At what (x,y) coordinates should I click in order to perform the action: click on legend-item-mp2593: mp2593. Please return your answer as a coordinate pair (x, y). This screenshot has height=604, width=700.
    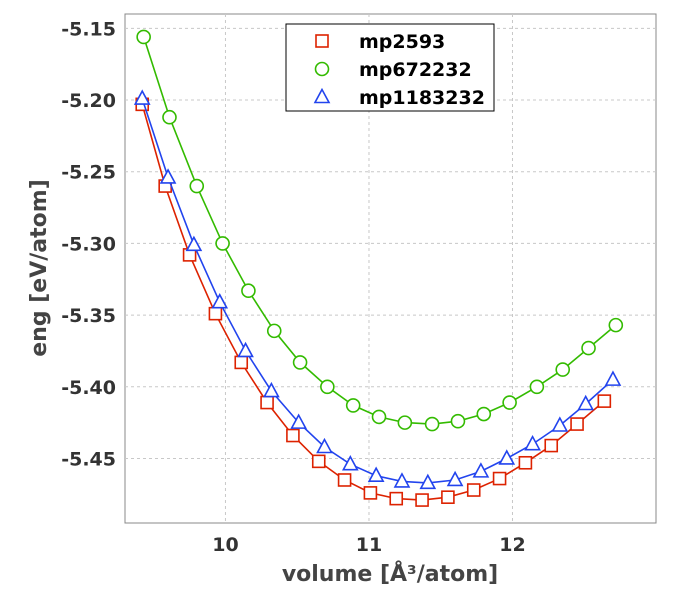
    Looking at the image, I should click on (380, 42).